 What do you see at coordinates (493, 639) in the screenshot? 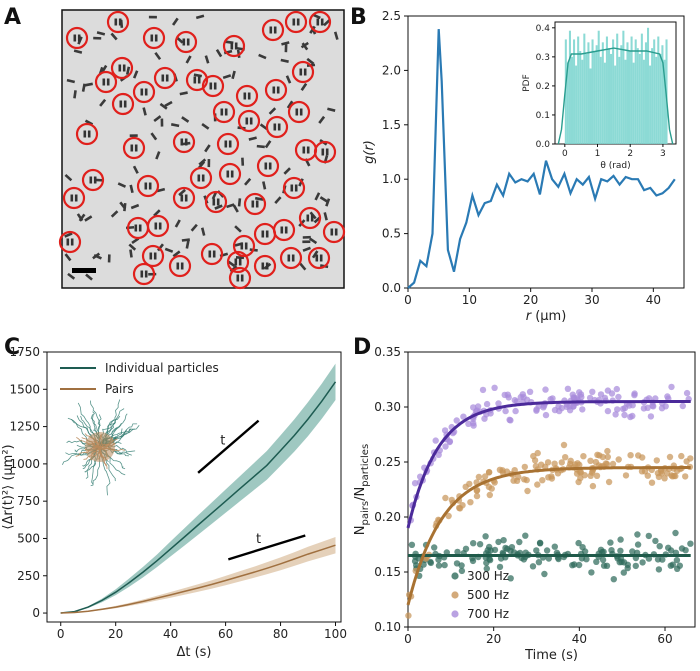
I see `x-tick-label: 20` at bounding box center [493, 639].